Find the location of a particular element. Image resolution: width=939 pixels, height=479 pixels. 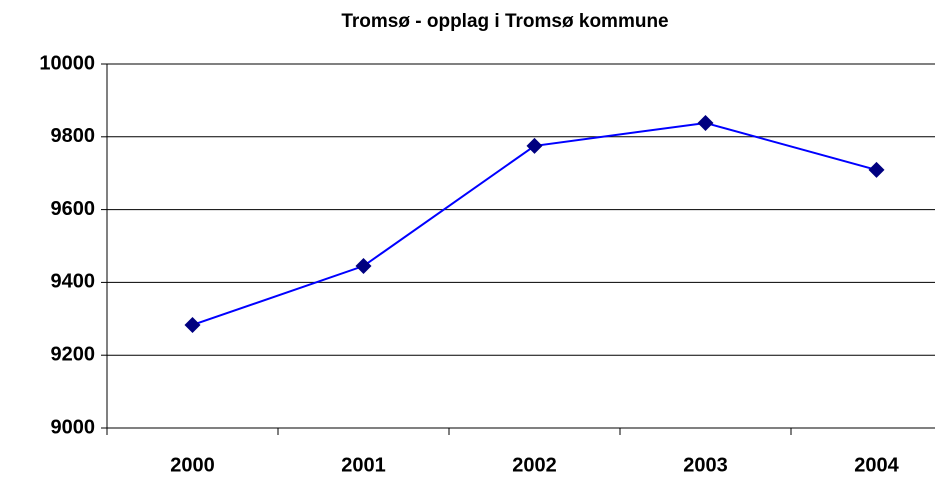

y-tick-label: 9600 is located at coordinates (73, 209).